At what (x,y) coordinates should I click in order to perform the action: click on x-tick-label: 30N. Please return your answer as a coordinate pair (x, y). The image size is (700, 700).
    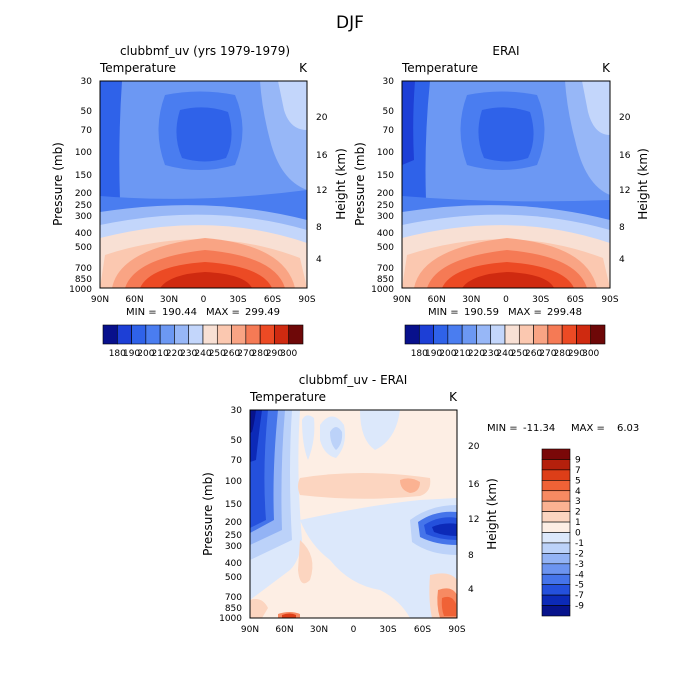
    Looking at the image, I should click on (319, 630).